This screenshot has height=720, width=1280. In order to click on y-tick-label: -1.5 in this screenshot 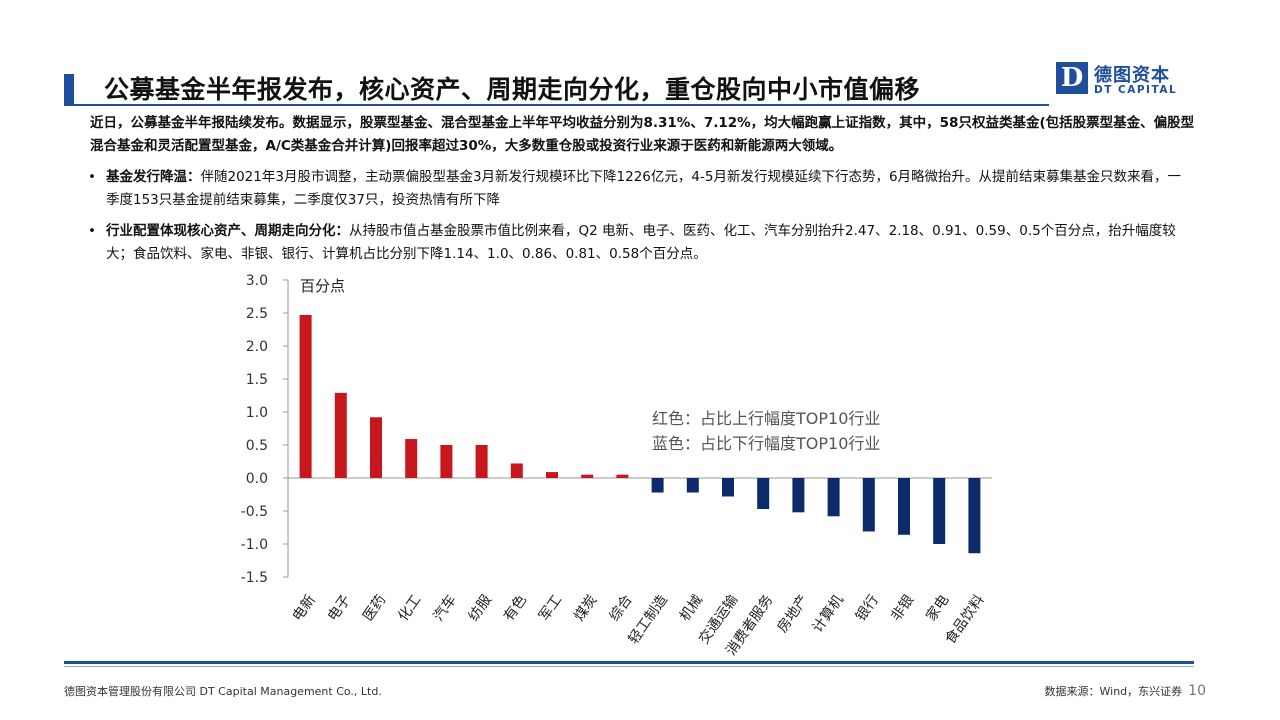, I will do `click(254, 578)`.